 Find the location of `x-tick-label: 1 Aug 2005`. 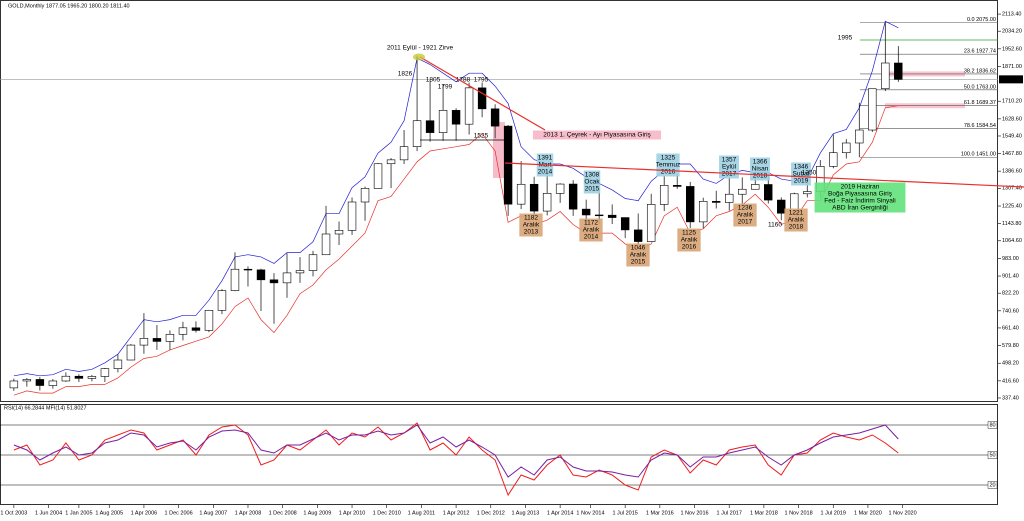

x-tick-label: 1 Aug 2005 is located at coordinates (109, 513).